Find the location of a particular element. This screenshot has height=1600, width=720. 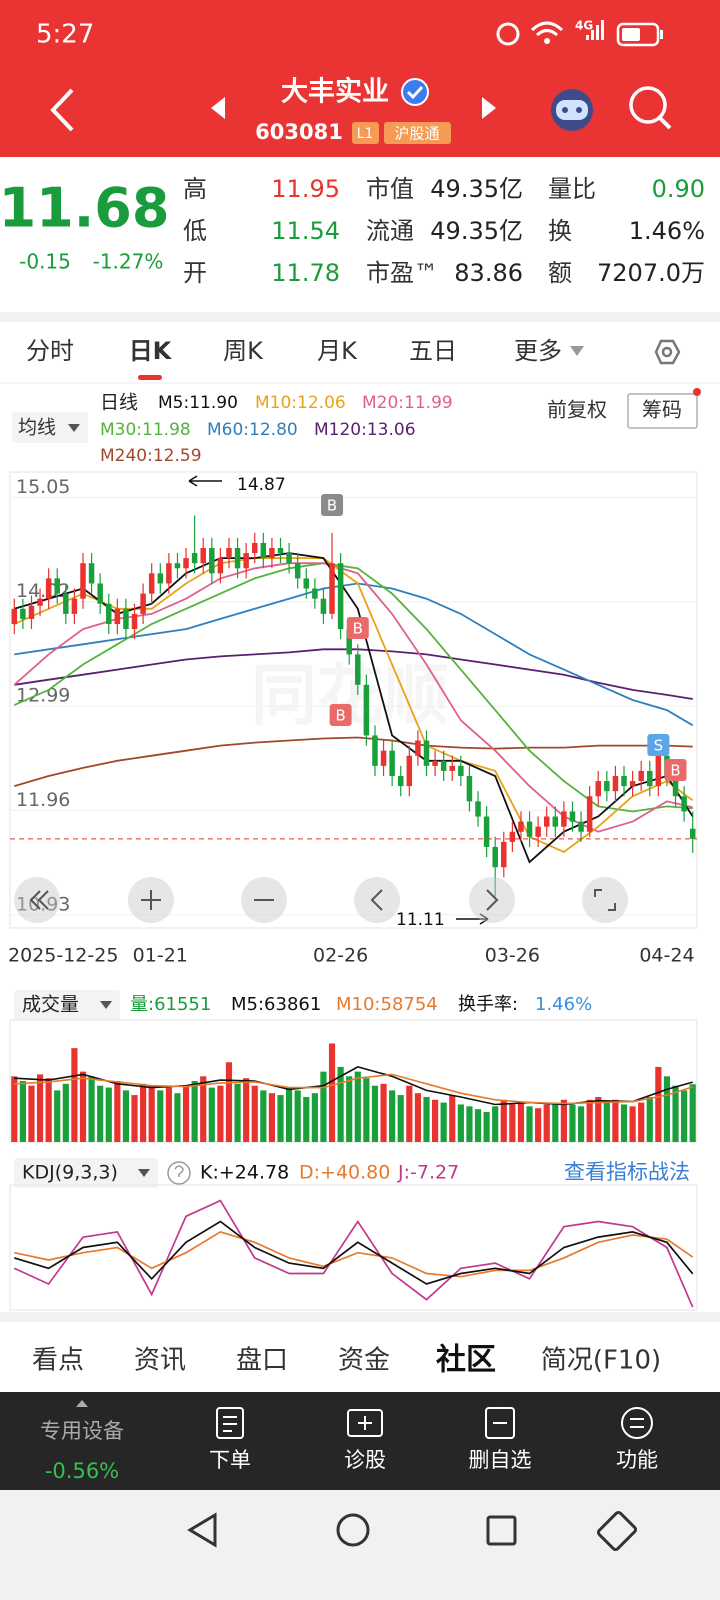

search-icon is located at coordinates (648, 105).